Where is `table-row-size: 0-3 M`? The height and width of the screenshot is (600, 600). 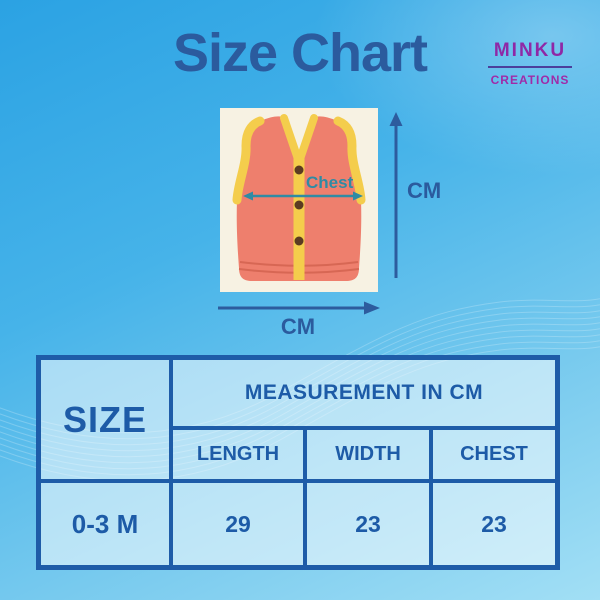
table-row-size: 0-3 M is located at coordinates (107, 524).